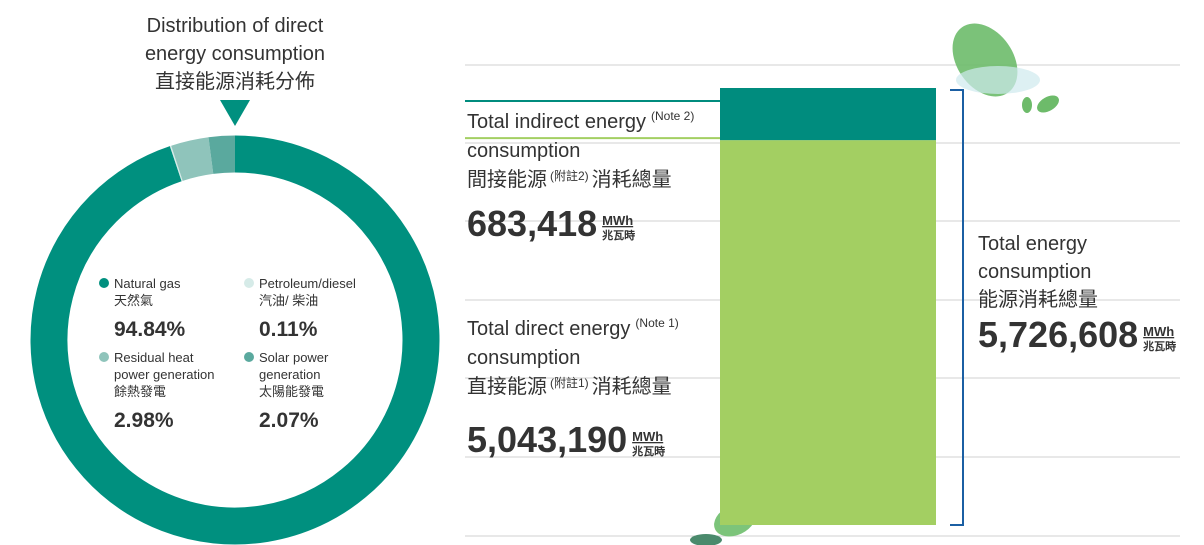 Image resolution: width=1204 pixels, height=545 pixels. I want to click on legend-label: generation, so click(289, 374).